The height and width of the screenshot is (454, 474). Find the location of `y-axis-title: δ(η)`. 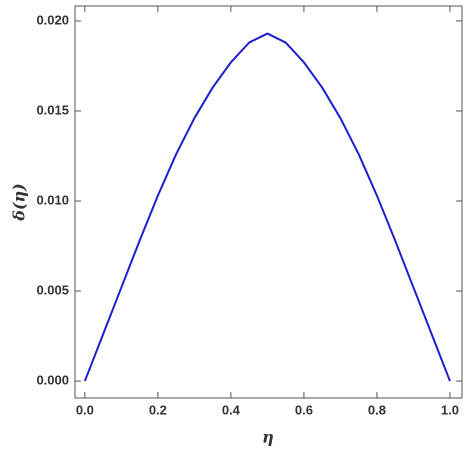

y-axis-title: δ(η) is located at coordinates (19, 202).